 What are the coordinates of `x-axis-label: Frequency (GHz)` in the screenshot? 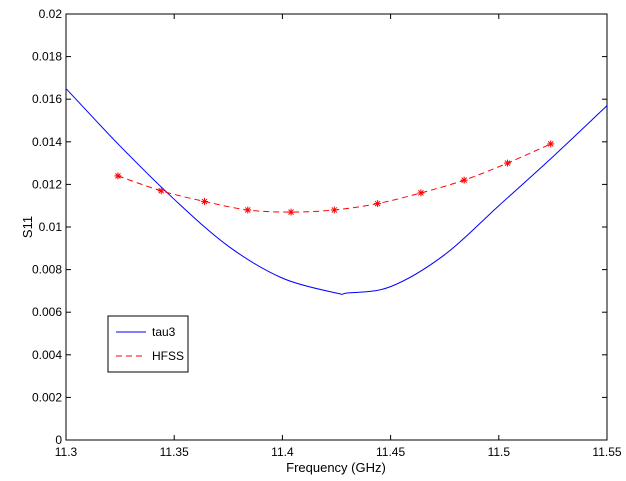 It's located at (336, 467).